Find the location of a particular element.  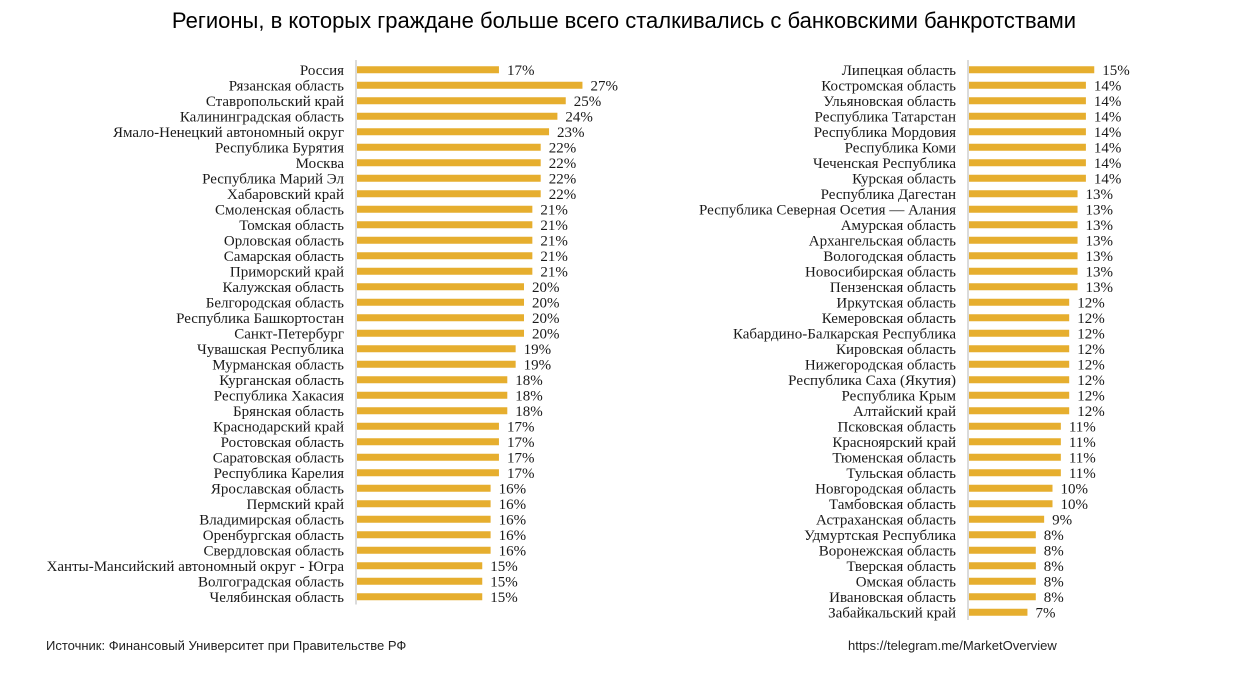

category-label: Ивановская область is located at coordinates (892, 598).